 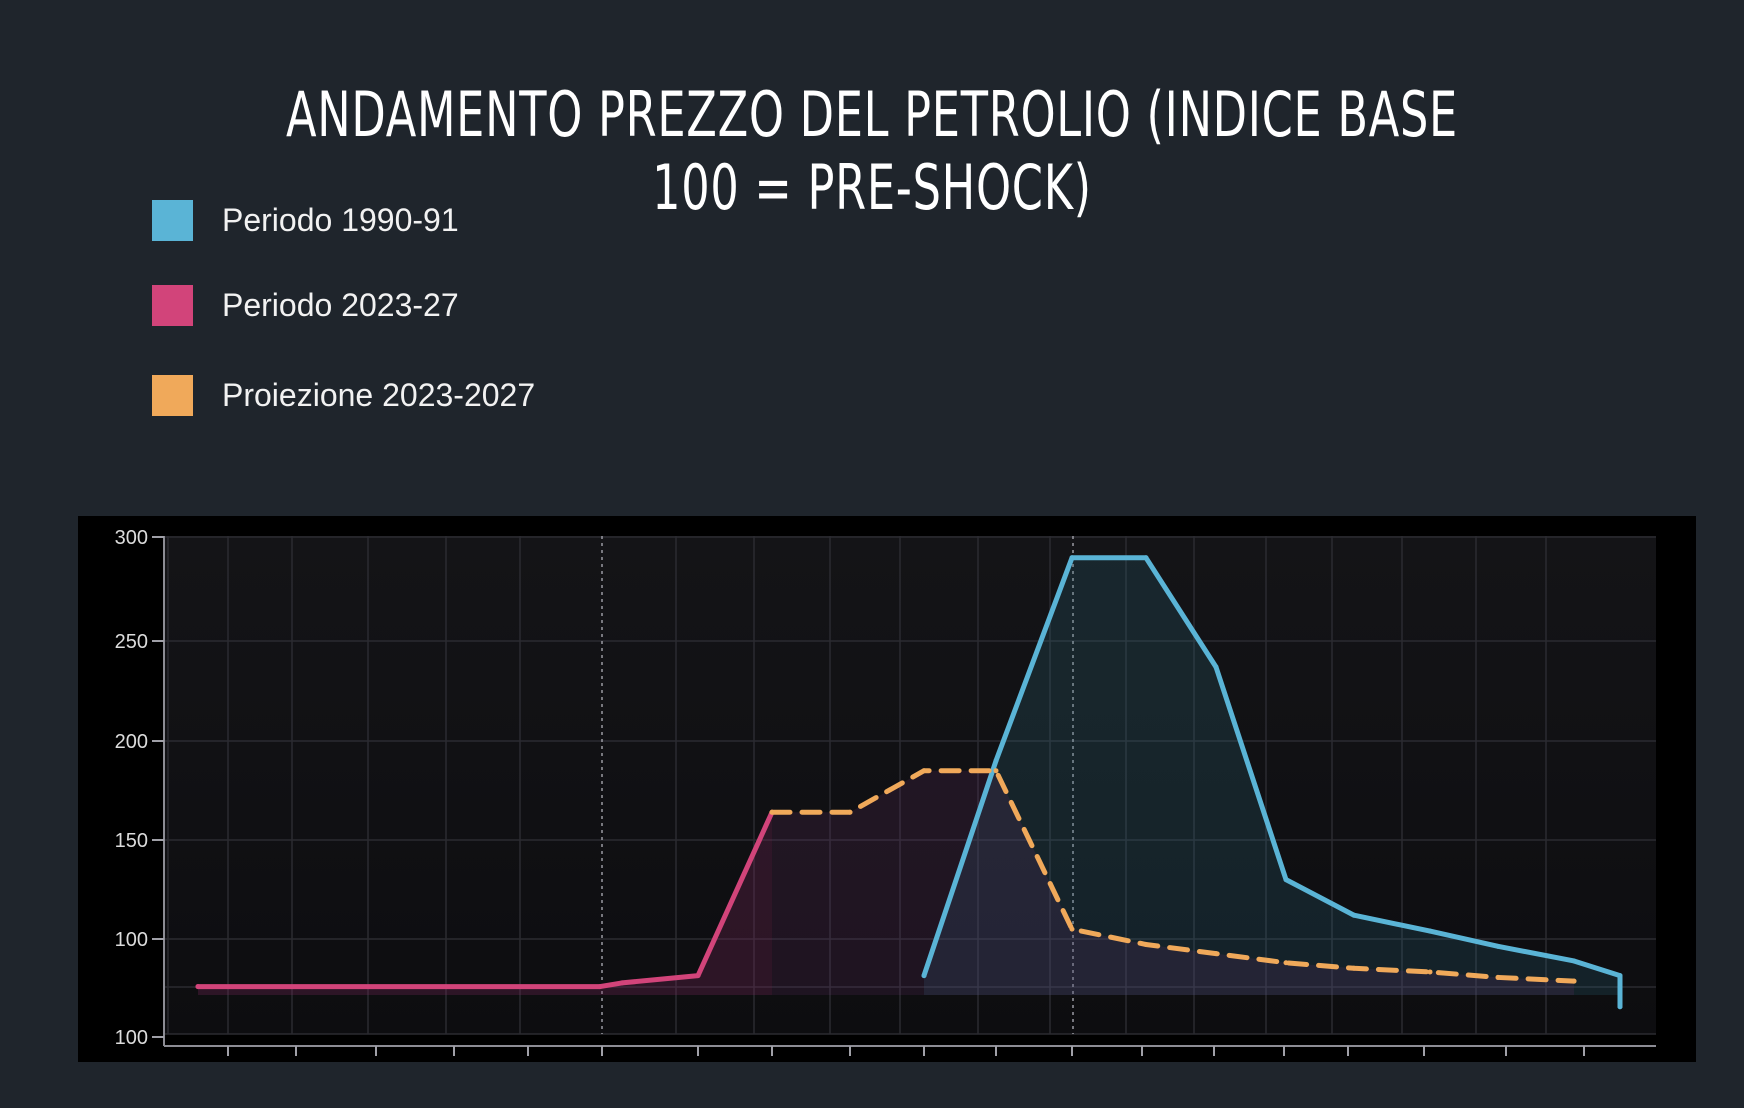 I want to click on legend-item-1990-91: Periodo 1990-91, so click(x=305, y=220).